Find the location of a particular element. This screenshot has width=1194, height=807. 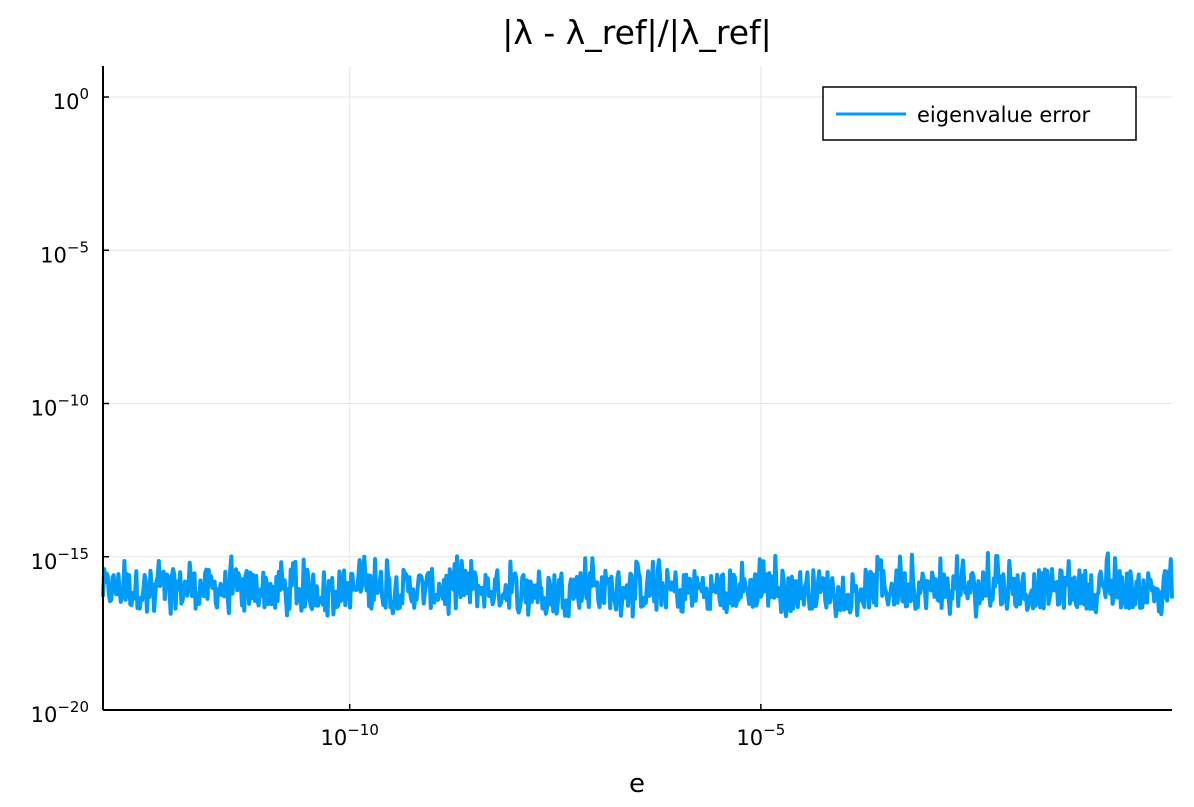

legend: eigenvalue error is located at coordinates (979, 113).